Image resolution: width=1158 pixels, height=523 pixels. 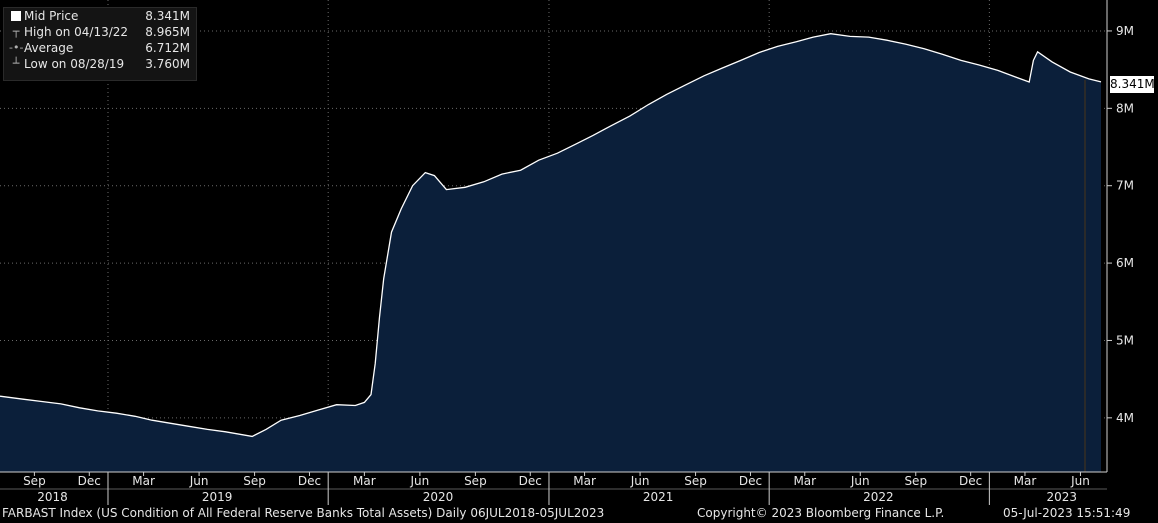 I want to click on legend-label: Average, so click(x=49, y=48).